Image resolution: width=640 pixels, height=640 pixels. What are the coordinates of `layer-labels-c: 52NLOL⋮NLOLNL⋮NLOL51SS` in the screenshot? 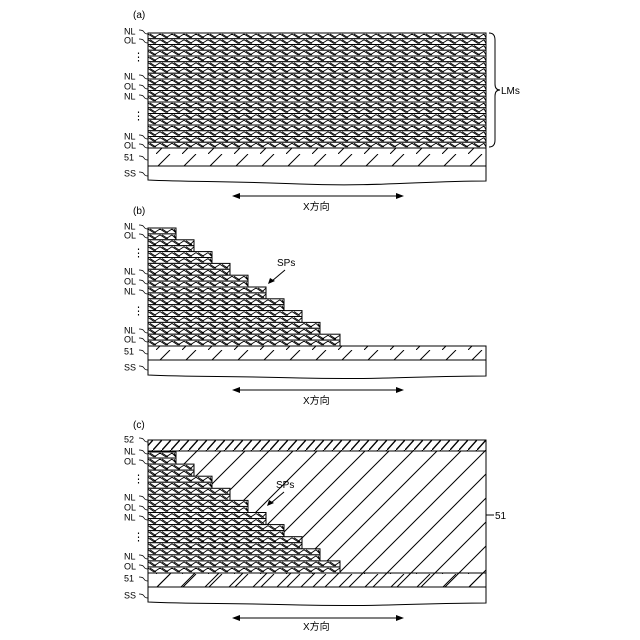 It's located at (136, 518).